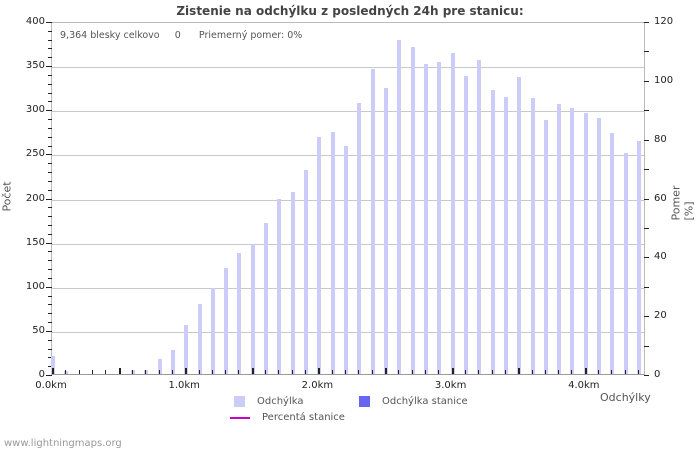  What do you see at coordinates (413, 401) in the screenshot?
I see `legend-item-odchylka-stanice: Odchýlka stanice` at bounding box center [413, 401].